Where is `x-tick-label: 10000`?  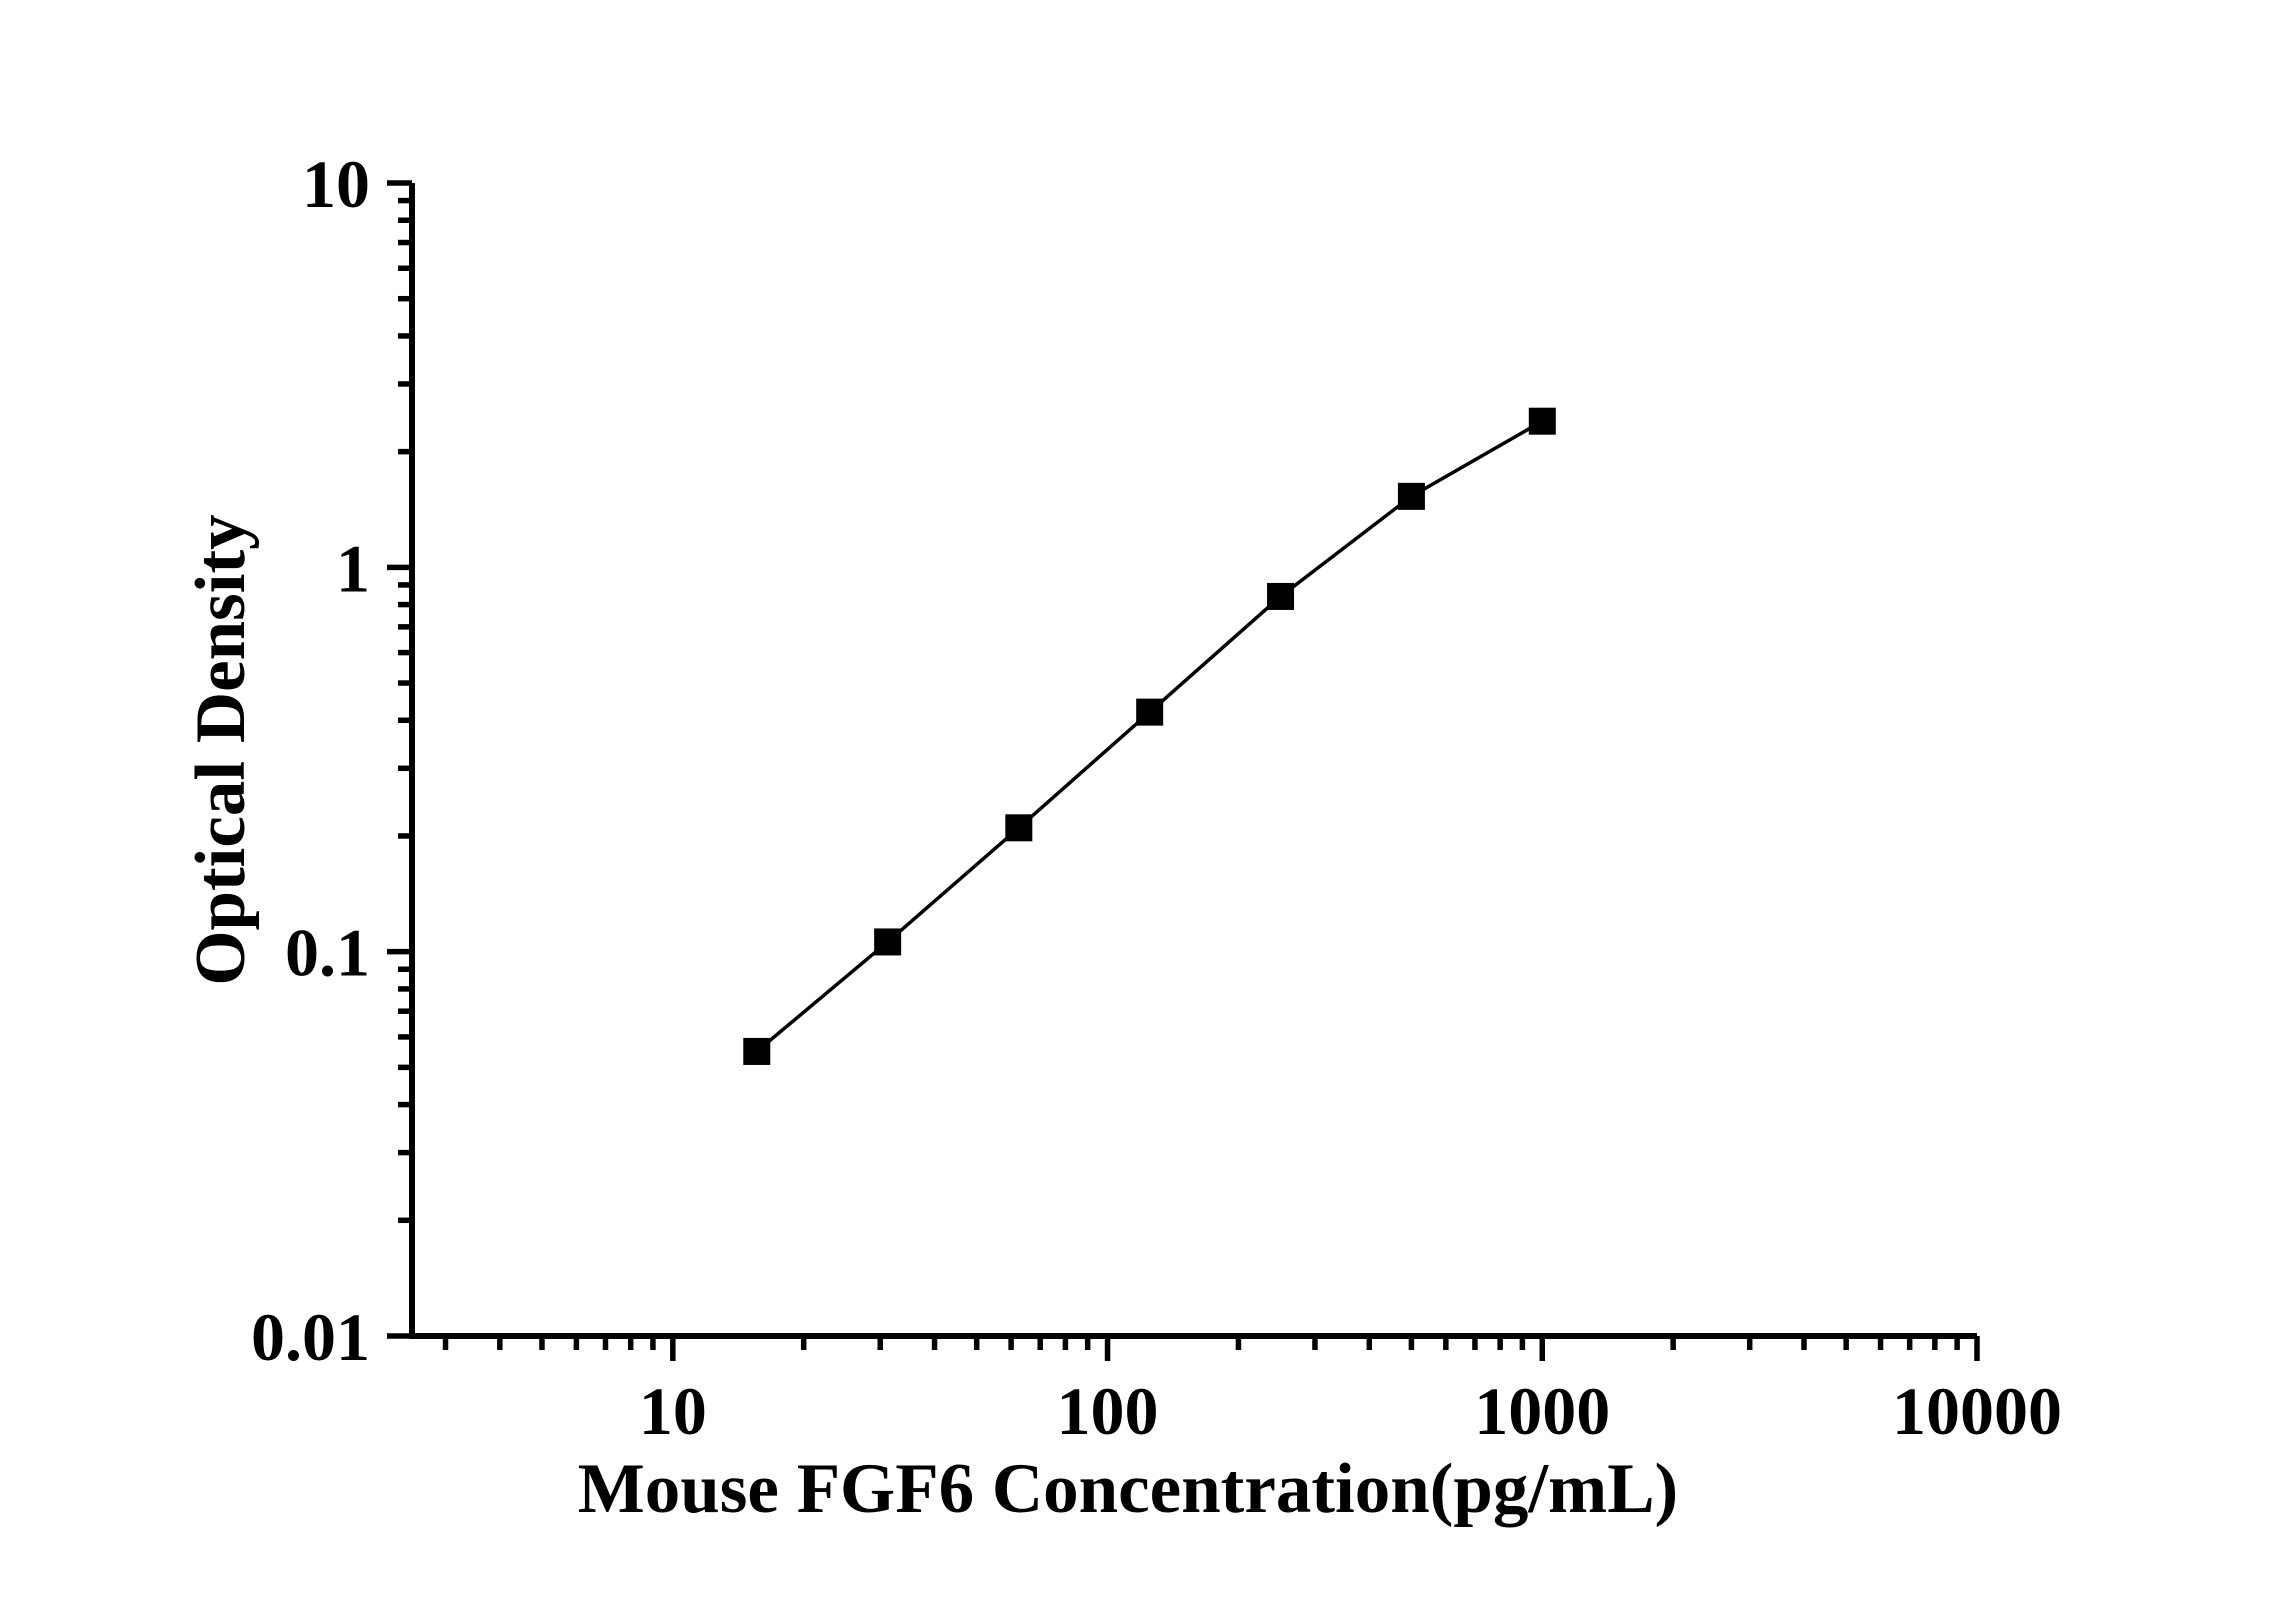
x-tick-label: 10000 is located at coordinates (1977, 1411).